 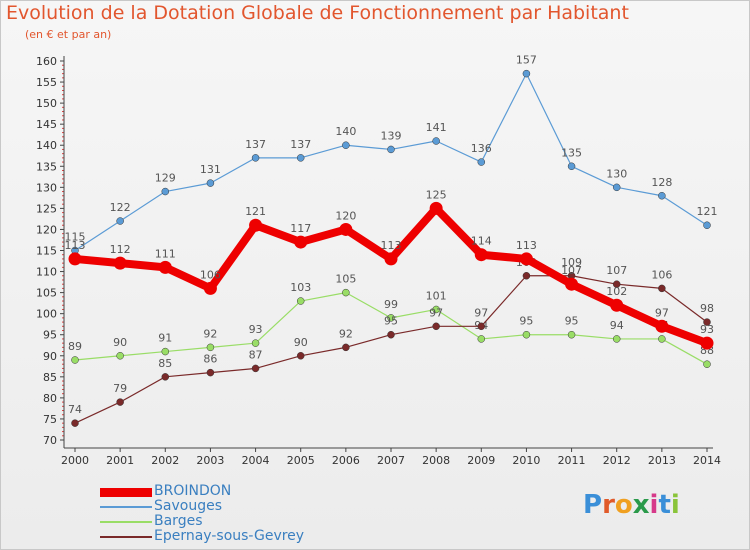 I want to click on y-tick-label: 150, so click(x=46, y=103).